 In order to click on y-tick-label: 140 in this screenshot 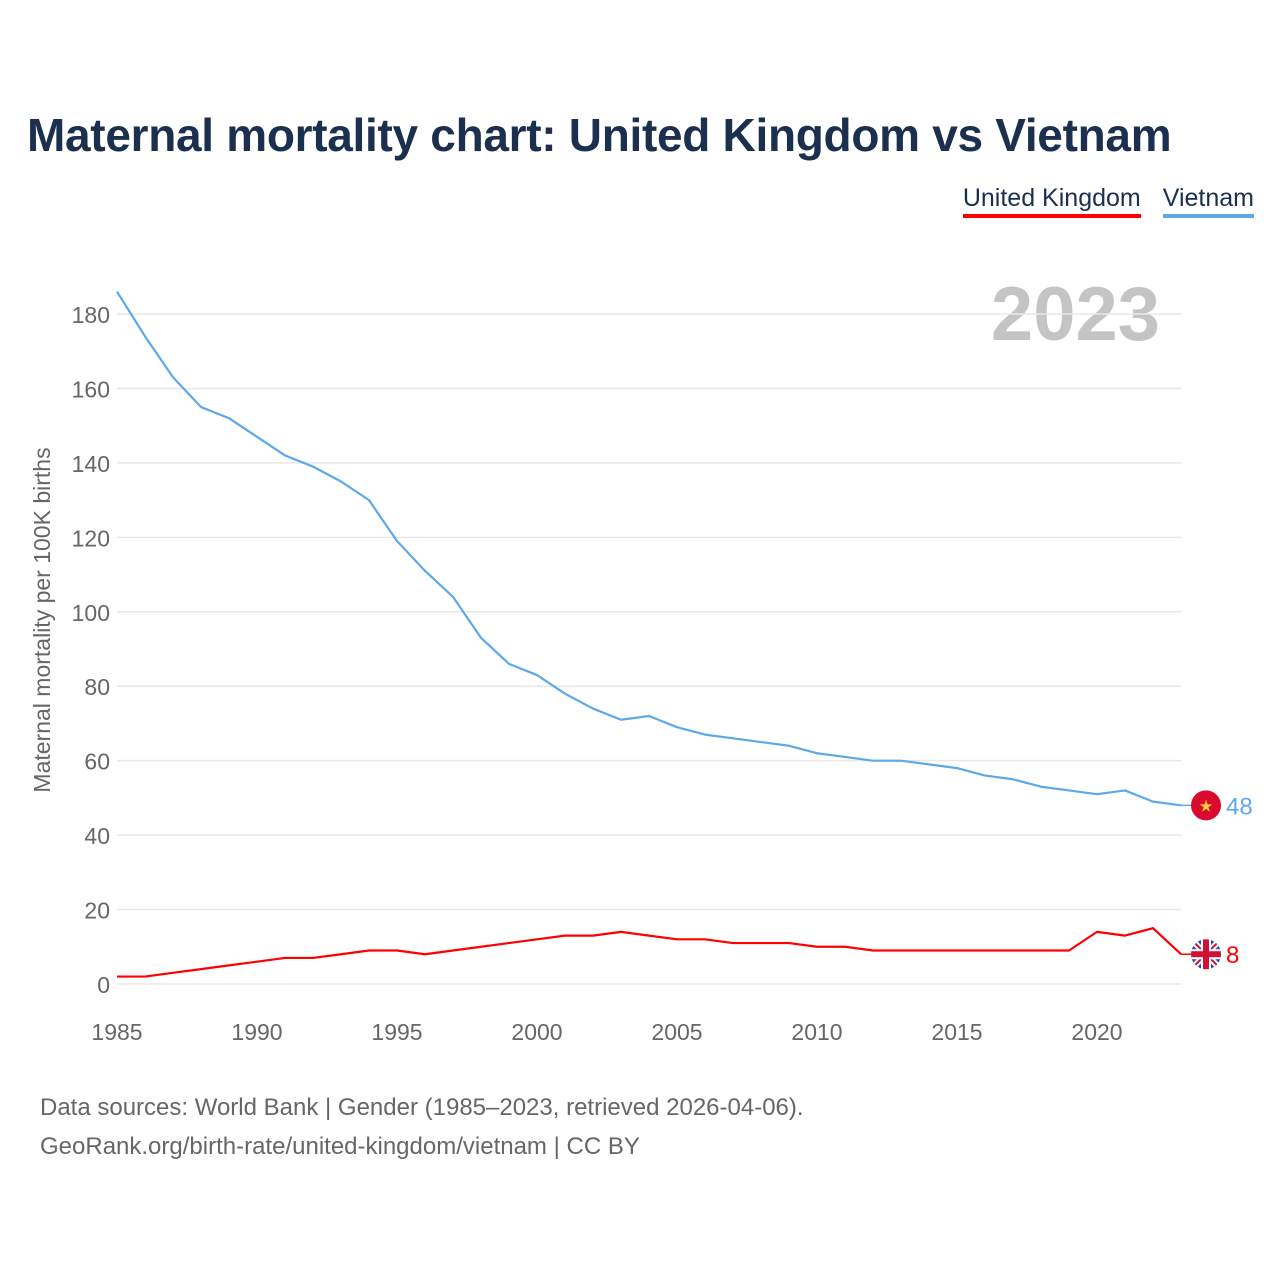, I will do `click(91, 464)`.